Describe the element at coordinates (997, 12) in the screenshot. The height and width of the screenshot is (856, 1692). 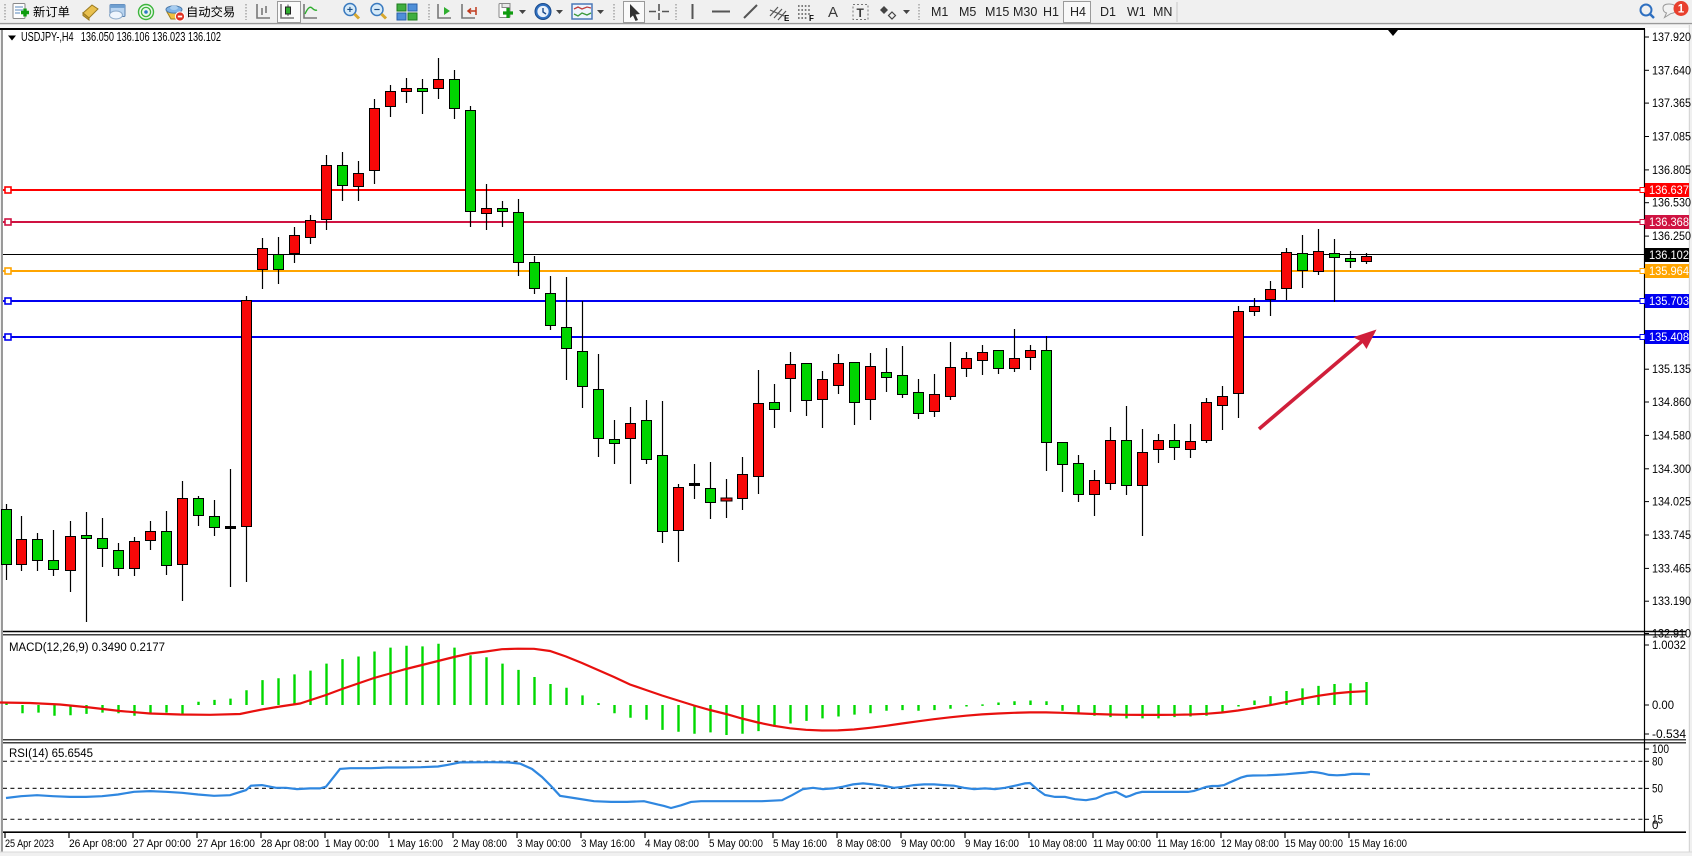
I see `svg-text: M15` at that location.